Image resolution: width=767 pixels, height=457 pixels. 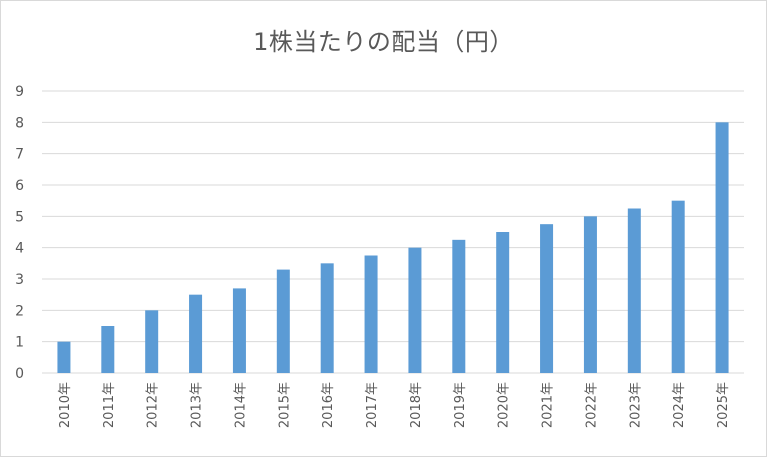 What do you see at coordinates (504, 405) in the screenshot?
I see `x-tick-label: 2020年` at bounding box center [504, 405].